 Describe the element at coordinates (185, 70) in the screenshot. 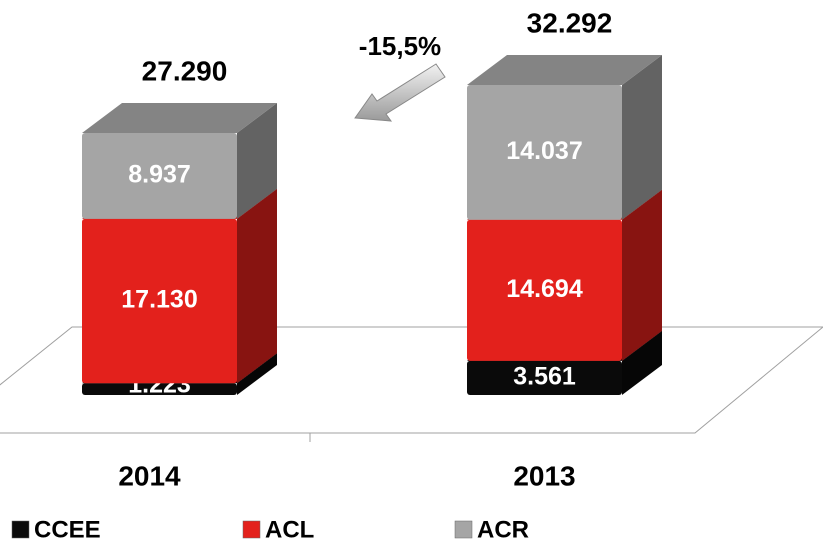

I see `total-label: 27.290` at that location.